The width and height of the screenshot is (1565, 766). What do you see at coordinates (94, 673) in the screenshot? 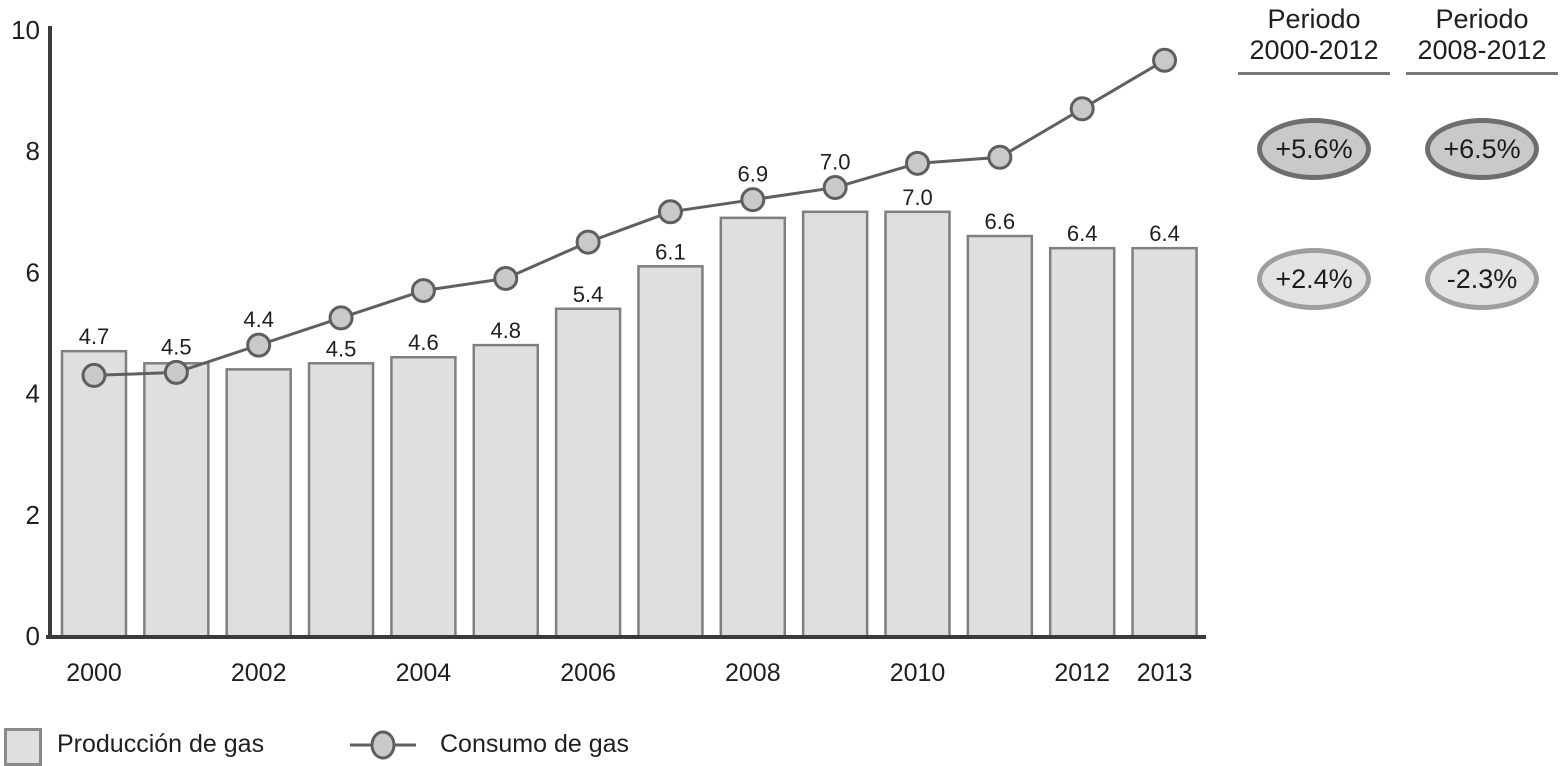
I see `x-tick-label-2000: 2000` at bounding box center [94, 673].